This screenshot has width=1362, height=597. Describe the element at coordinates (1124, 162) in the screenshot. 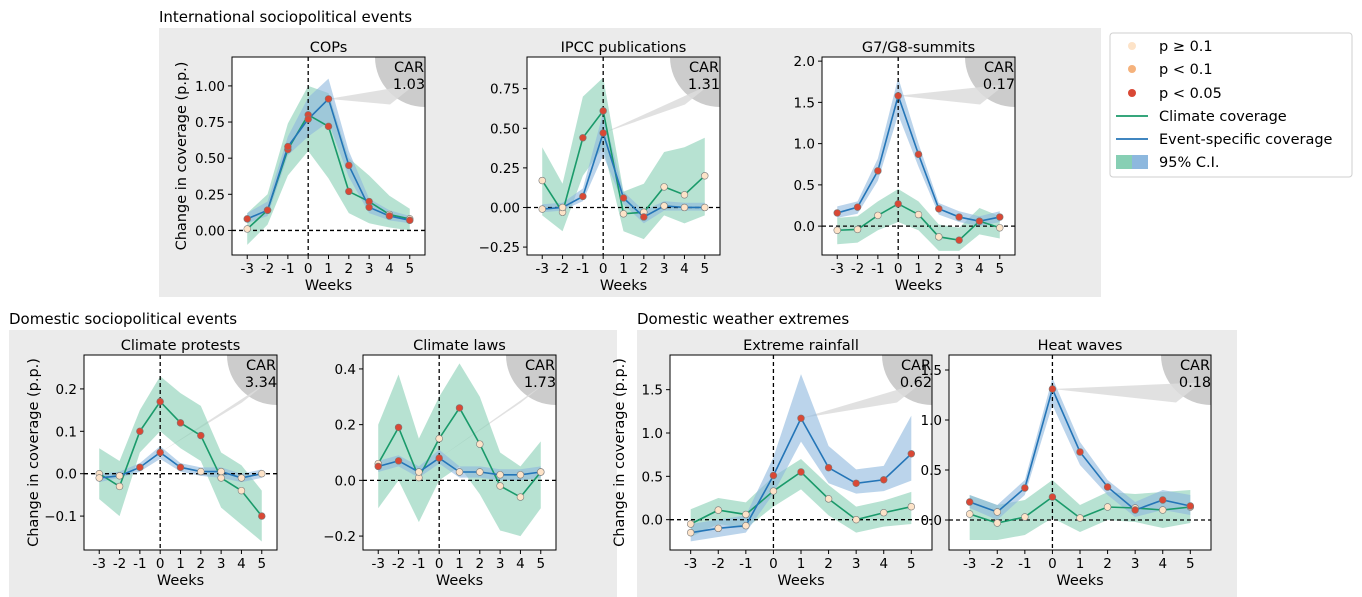

I see `legend-band-climate` at that location.